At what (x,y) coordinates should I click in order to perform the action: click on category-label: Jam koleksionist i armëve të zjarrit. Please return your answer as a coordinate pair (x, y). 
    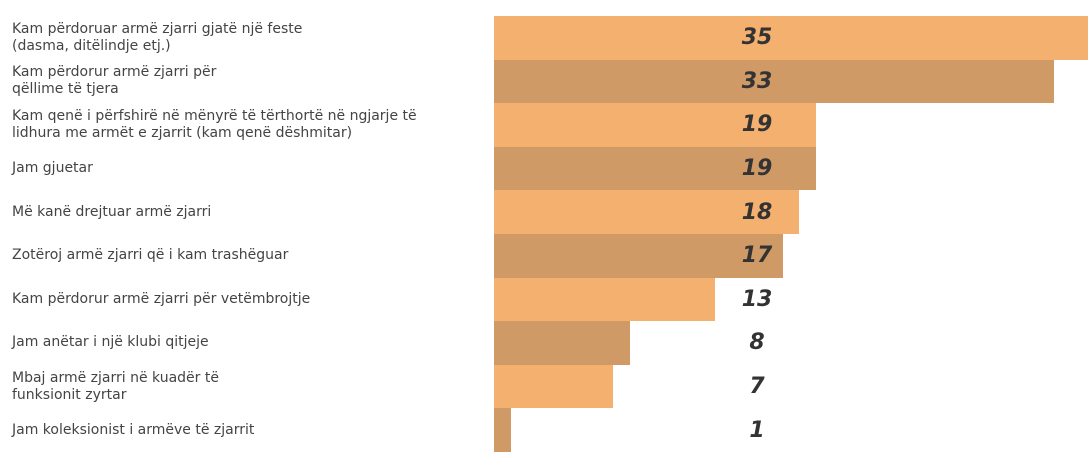
    Looking at the image, I should click on (133, 429).